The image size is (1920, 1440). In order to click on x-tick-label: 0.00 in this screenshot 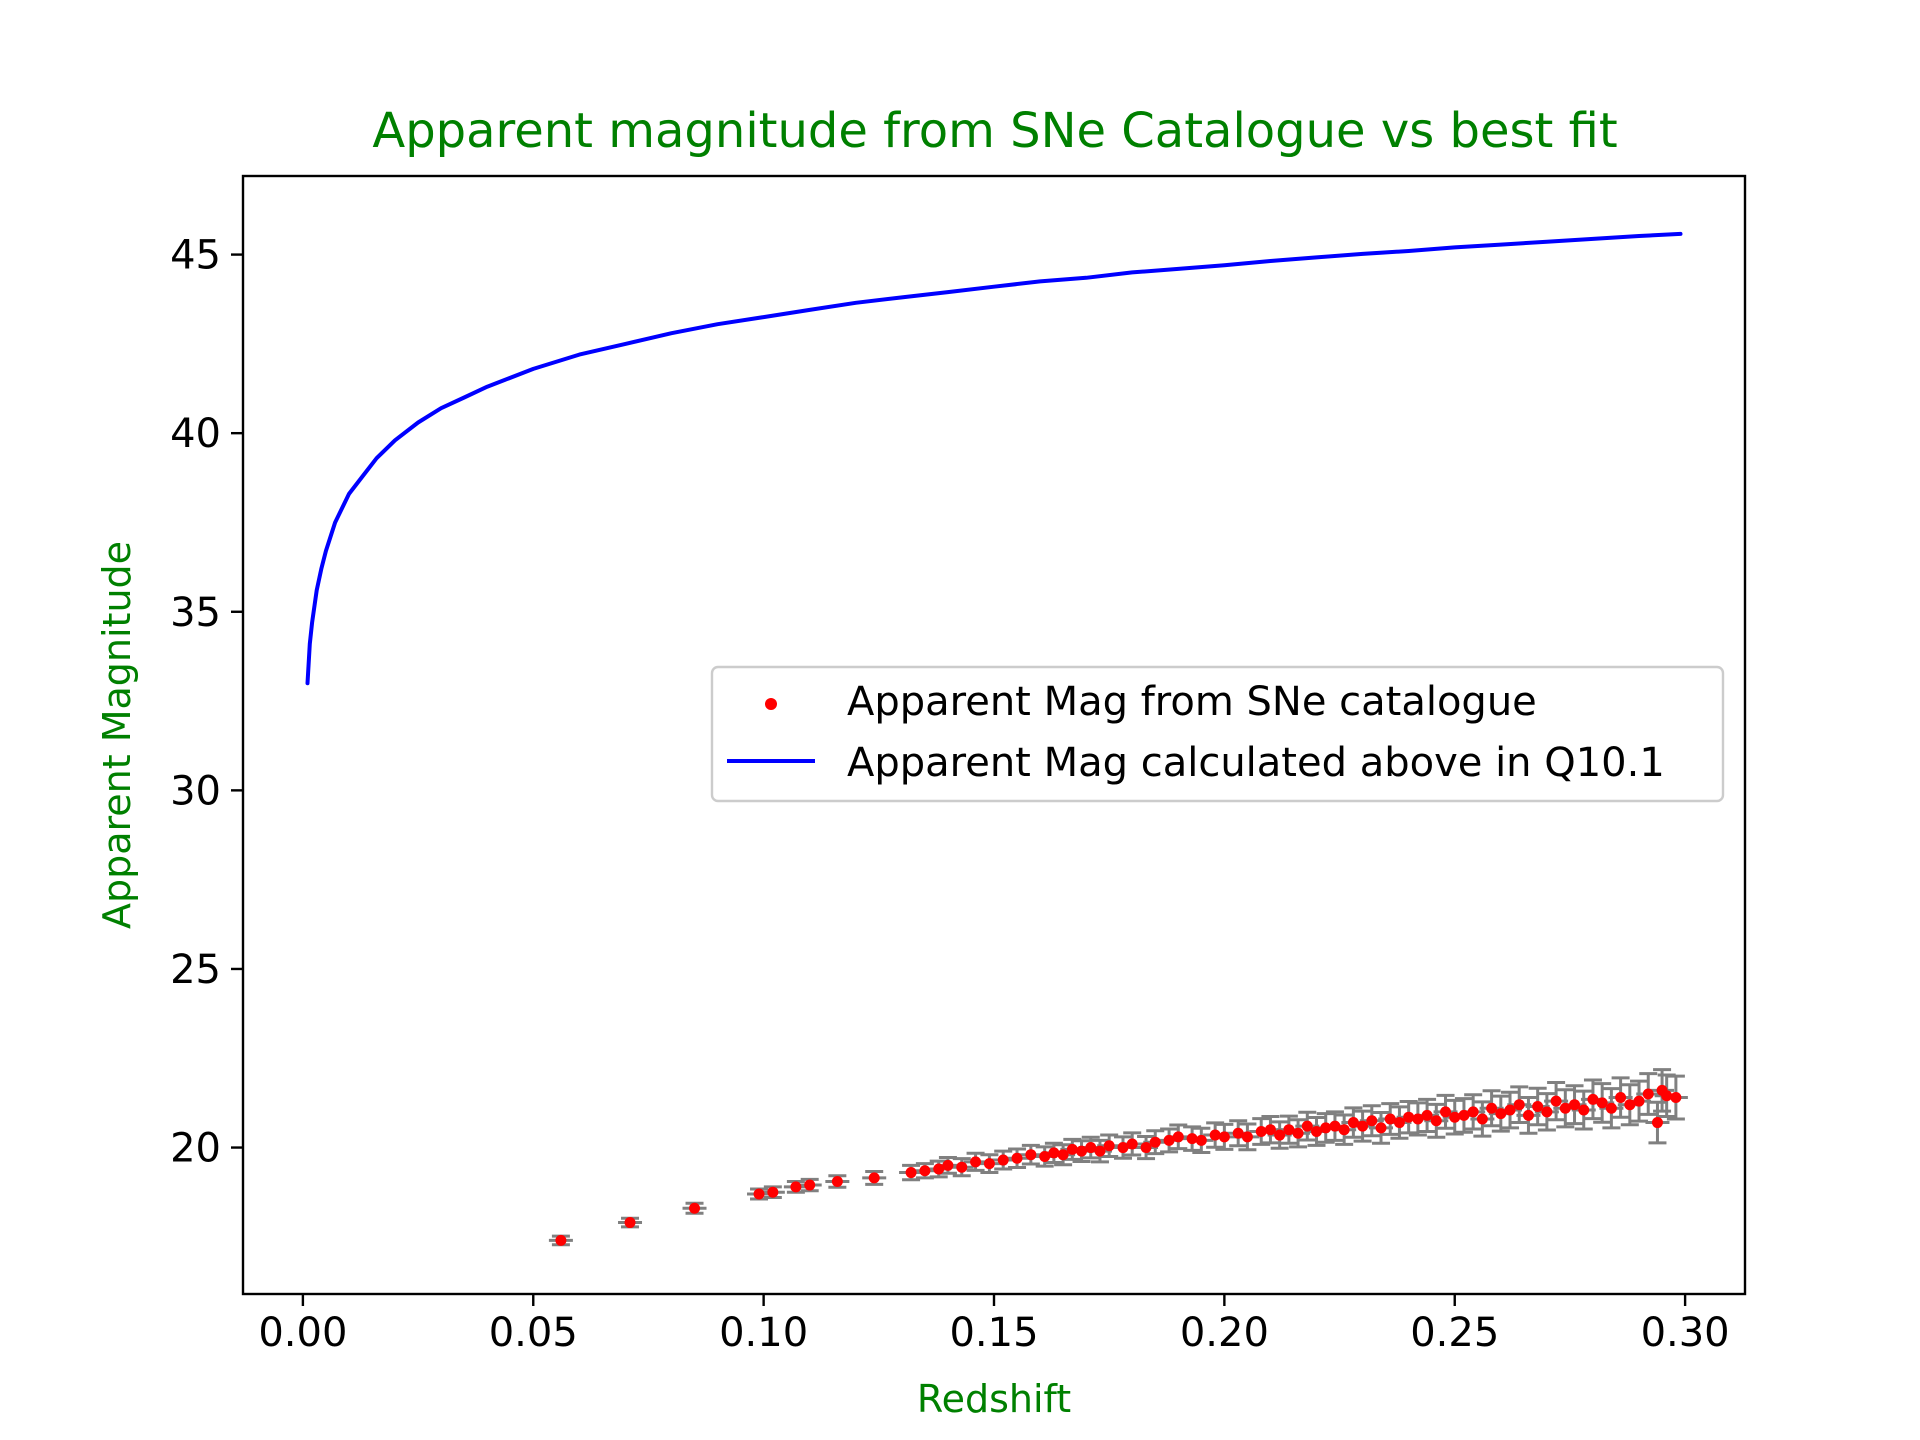, I will do `click(302, 1333)`.